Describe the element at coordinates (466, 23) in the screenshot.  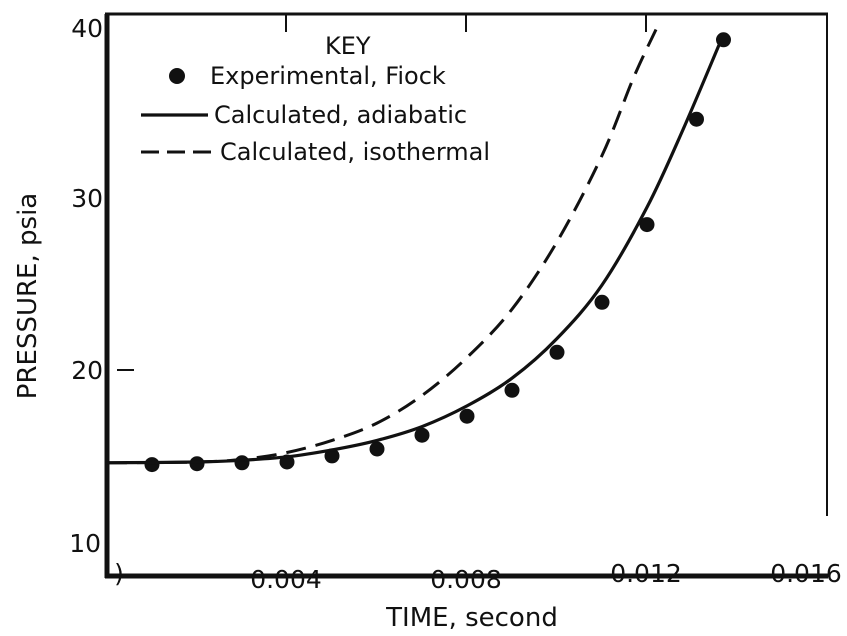
I see `top-ticks` at that location.